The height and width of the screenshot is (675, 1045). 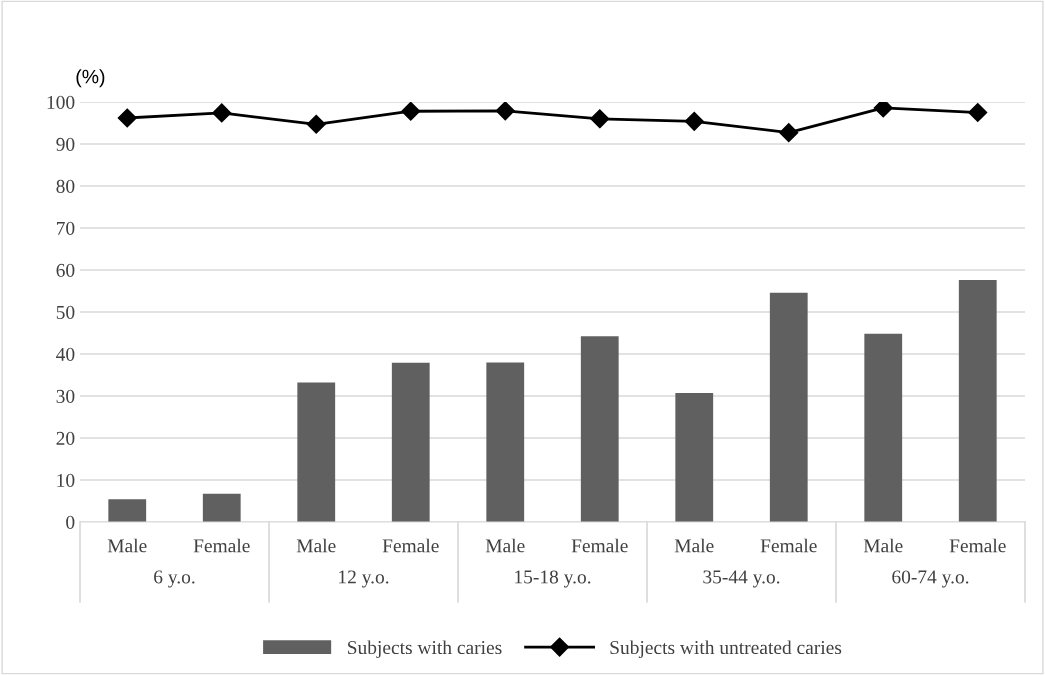 What do you see at coordinates (65, 228) in the screenshot?
I see `y-tick-label: 70` at bounding box center [65, 228].